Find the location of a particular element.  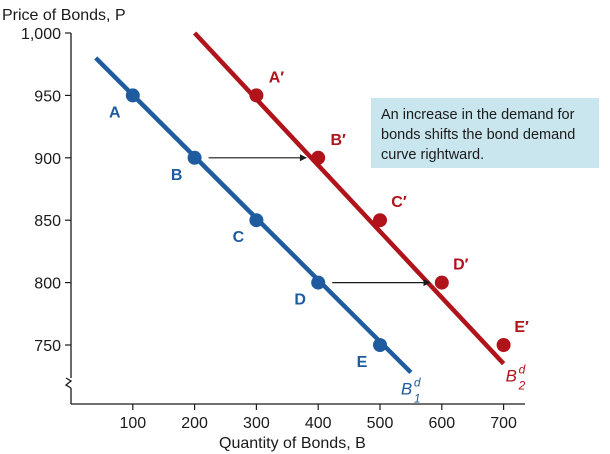

curve-name-sub: 2 is located at coordinates (522, 386).